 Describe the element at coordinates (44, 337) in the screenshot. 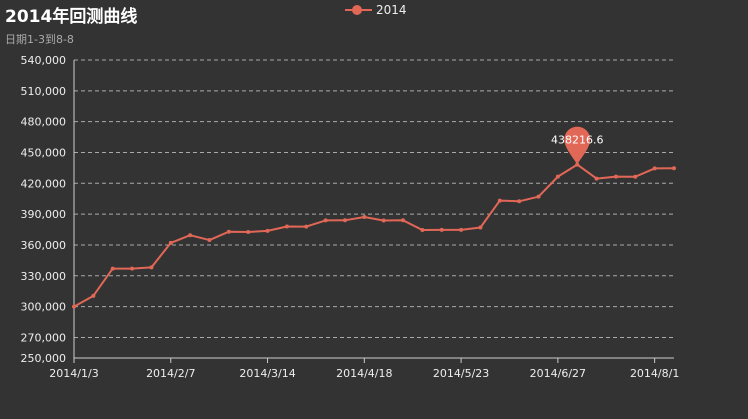

I see `y-tick-label: 270,000` at that location.